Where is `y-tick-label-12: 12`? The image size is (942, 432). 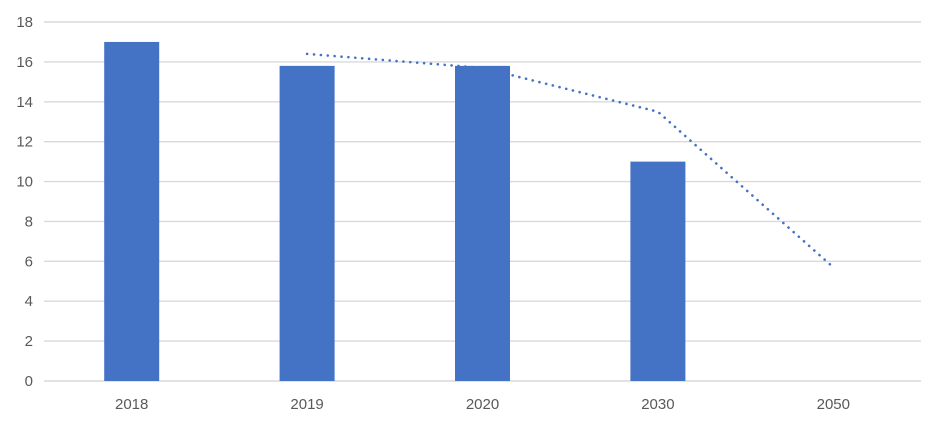 y-tick-label-12: 12 is located at coordinates (24, 142).